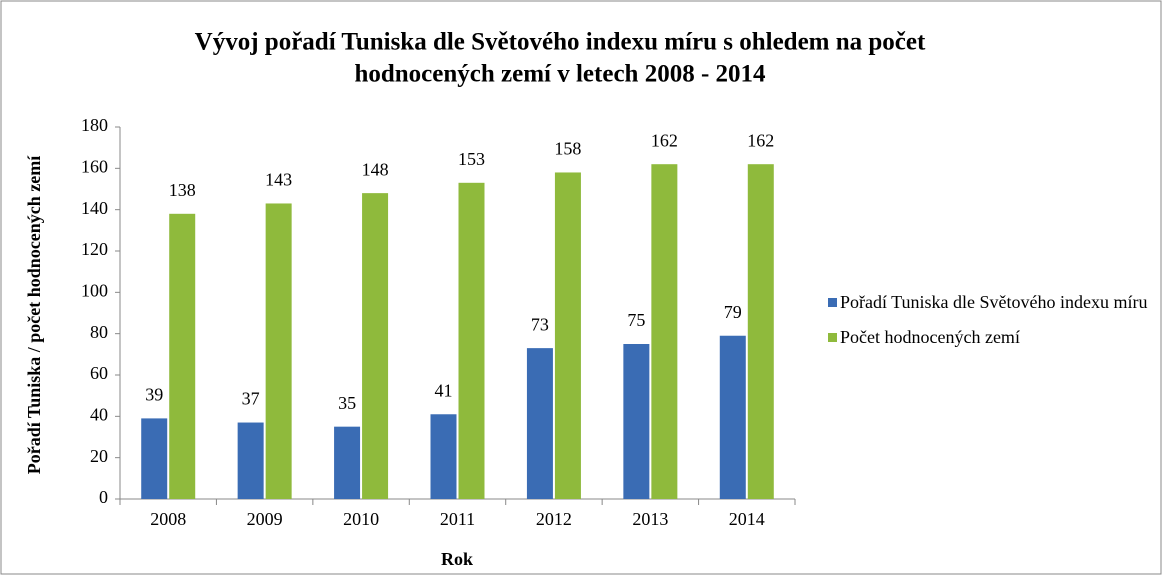 This screenshot has height=575, width=1162. What do you see at coordinates (94, 208) in the screenshot?
I see `y-tick-label: 140` at bounding box center [94, 208].